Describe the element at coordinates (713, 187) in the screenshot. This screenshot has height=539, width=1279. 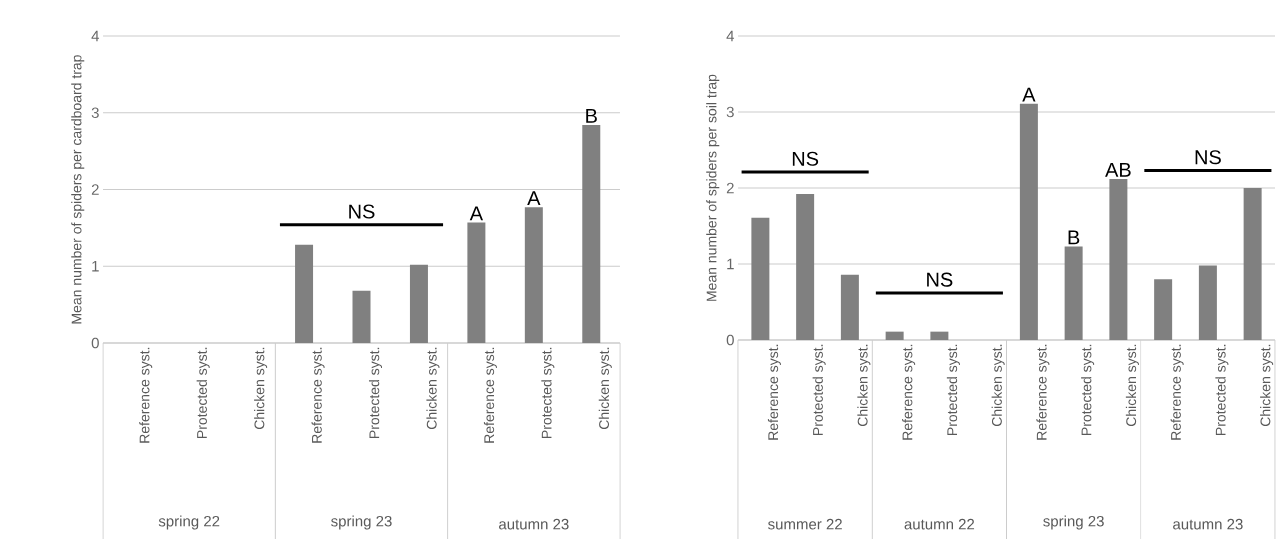
I see `y-axis-title: Mean number of spiders per soil trap` at that location.